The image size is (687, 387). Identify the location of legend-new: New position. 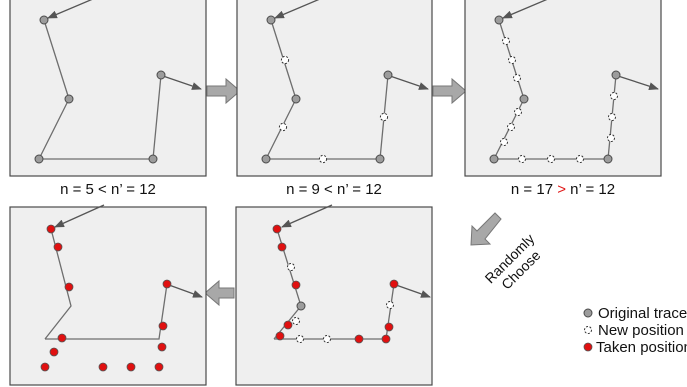
(634, 330).